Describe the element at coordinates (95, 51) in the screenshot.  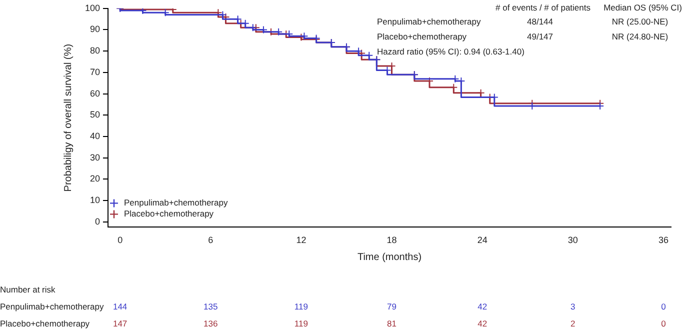
I see `y-tick-label: 80` at that location.